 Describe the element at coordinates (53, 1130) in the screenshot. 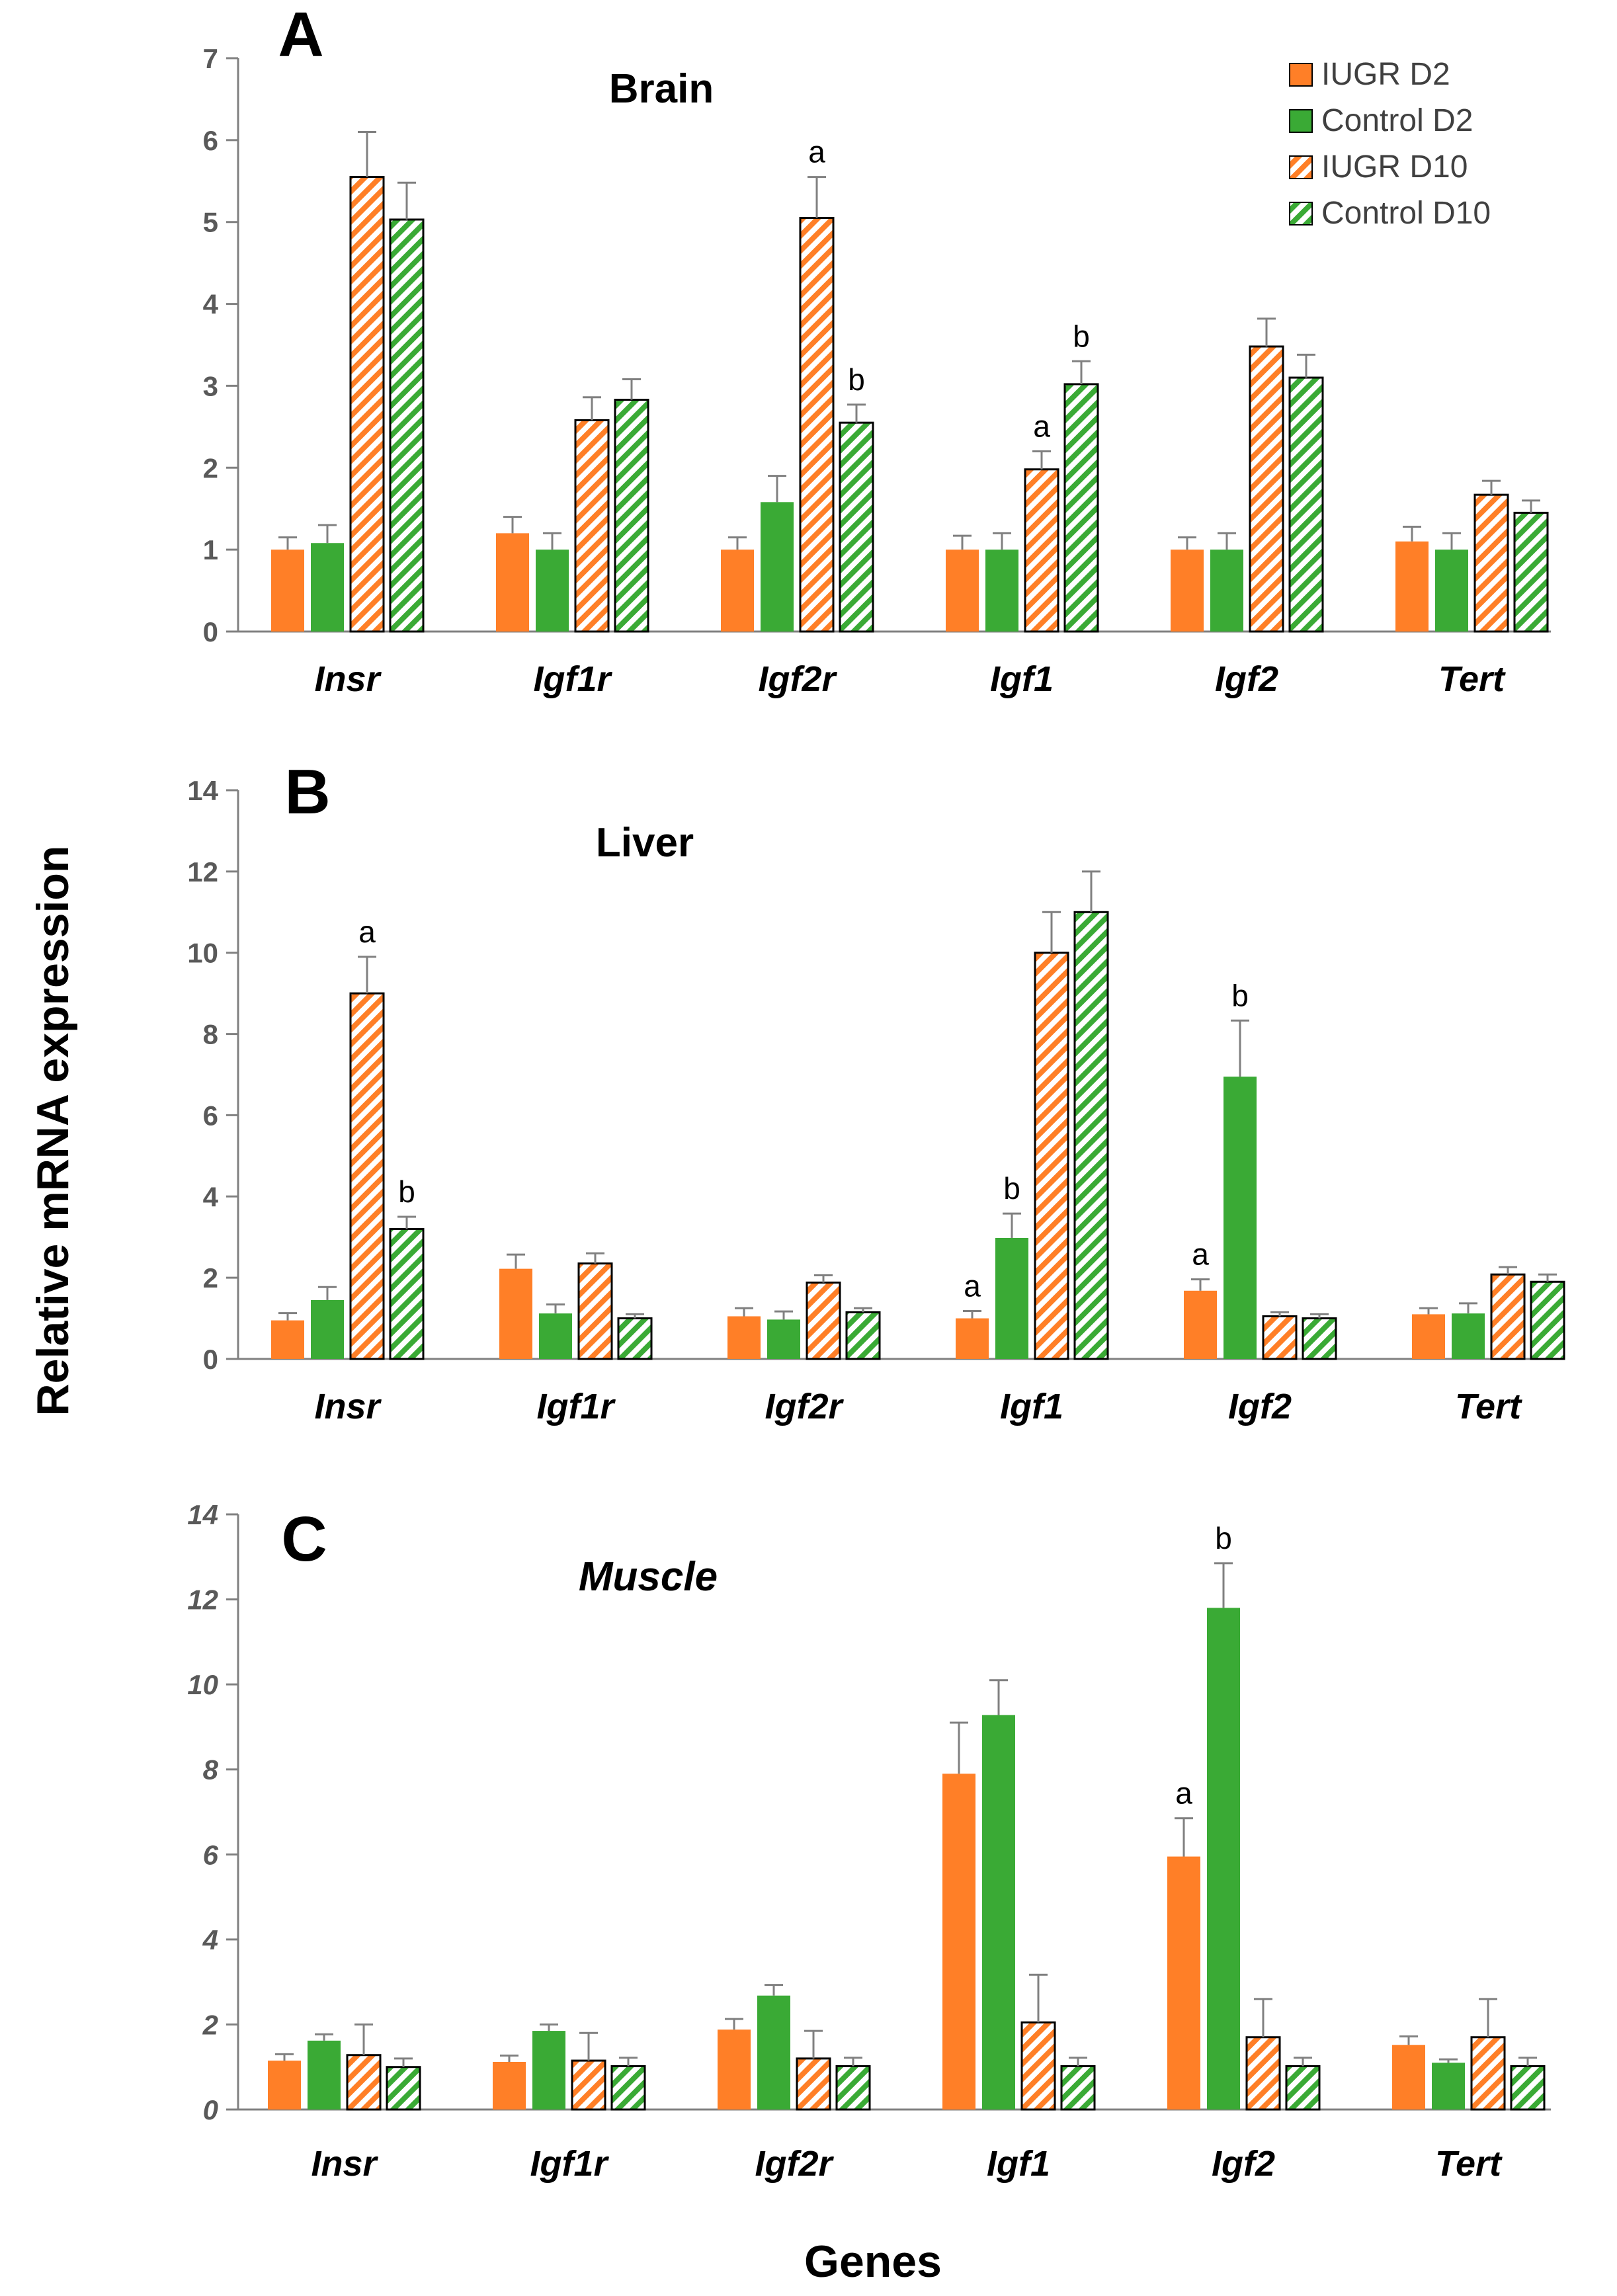

I see `y-axis-title: Relative mRNA expression` at that location.